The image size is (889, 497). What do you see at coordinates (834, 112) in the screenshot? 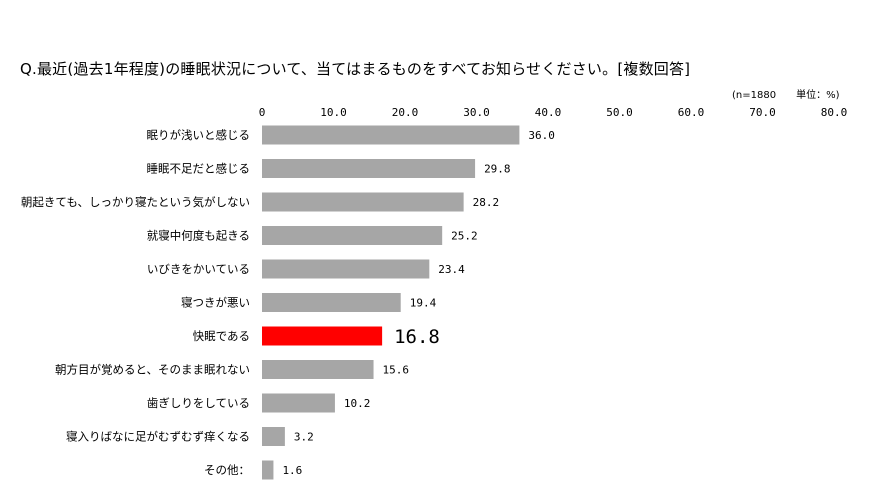
I see `x-tick-label: 80.0` at bounding box center [834, 112].